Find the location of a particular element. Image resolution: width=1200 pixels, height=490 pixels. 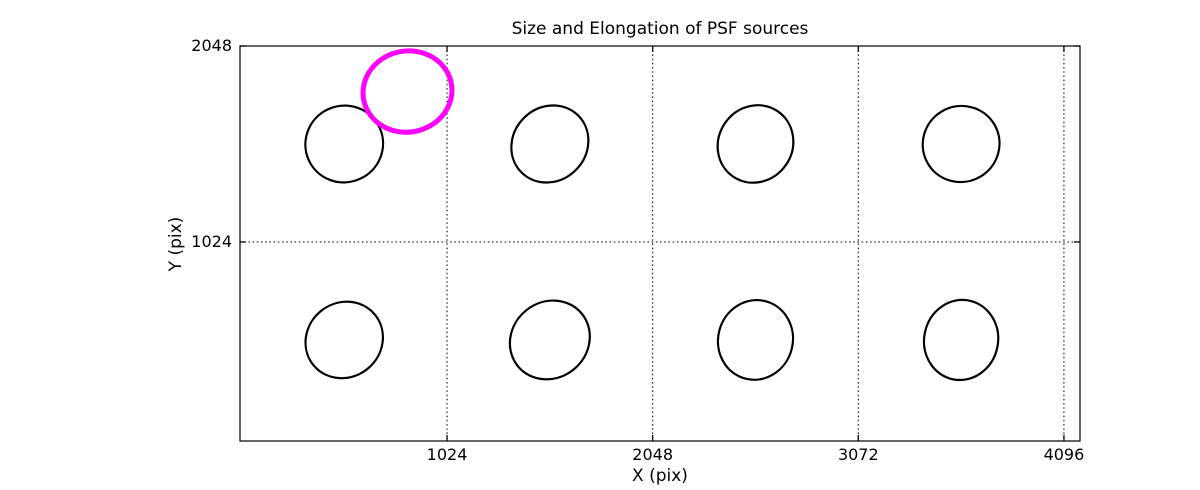

x-tick-label-4096: 4096 is located at coordinates (1064, 454).